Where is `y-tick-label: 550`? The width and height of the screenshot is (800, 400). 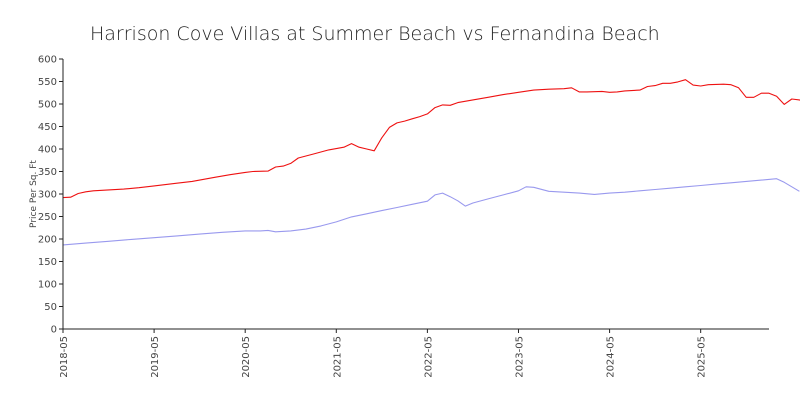 y-tick-label: 550 is located at coordinates (47, 82).